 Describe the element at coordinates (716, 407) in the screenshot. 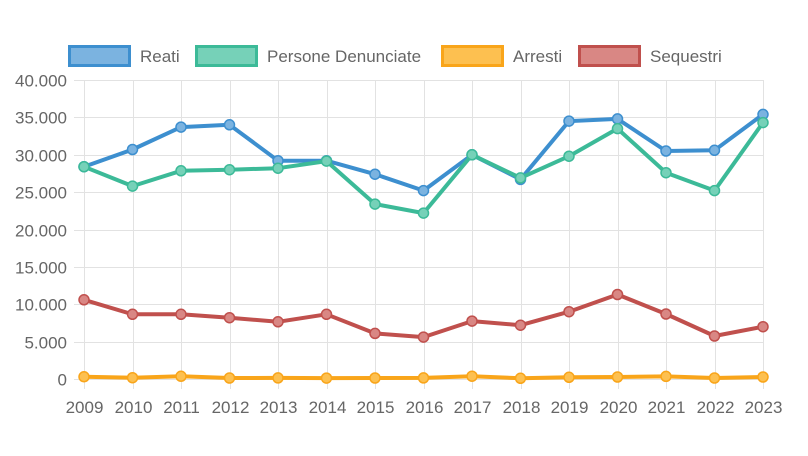

I see `x-tick-label: 2022` at that location.